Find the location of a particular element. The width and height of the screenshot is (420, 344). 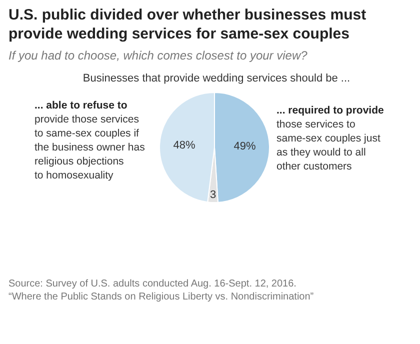

data-label: 49% is located at coordinates (245, 146).